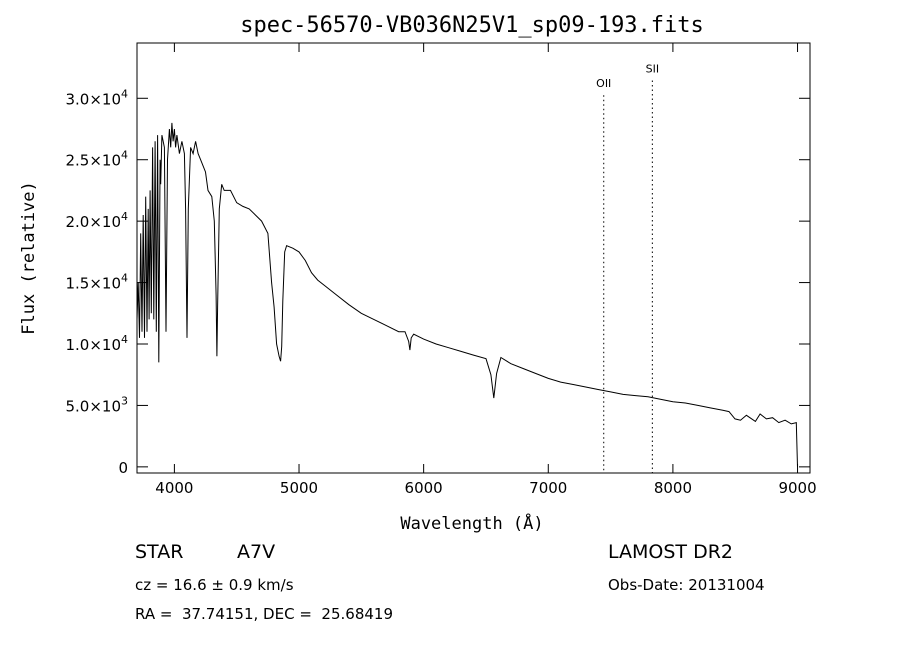  What do you see at coordinates (264, 614) in the screenshot?
I see `coordinates-text: RA = 37.74151, DEC = 25.68419` at bounding box center [264, 614].